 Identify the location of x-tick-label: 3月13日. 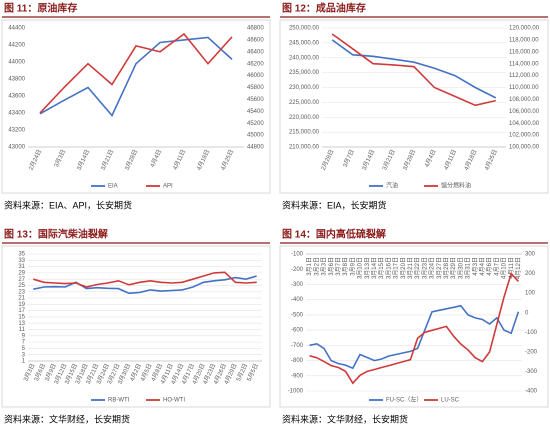
(367, 268).